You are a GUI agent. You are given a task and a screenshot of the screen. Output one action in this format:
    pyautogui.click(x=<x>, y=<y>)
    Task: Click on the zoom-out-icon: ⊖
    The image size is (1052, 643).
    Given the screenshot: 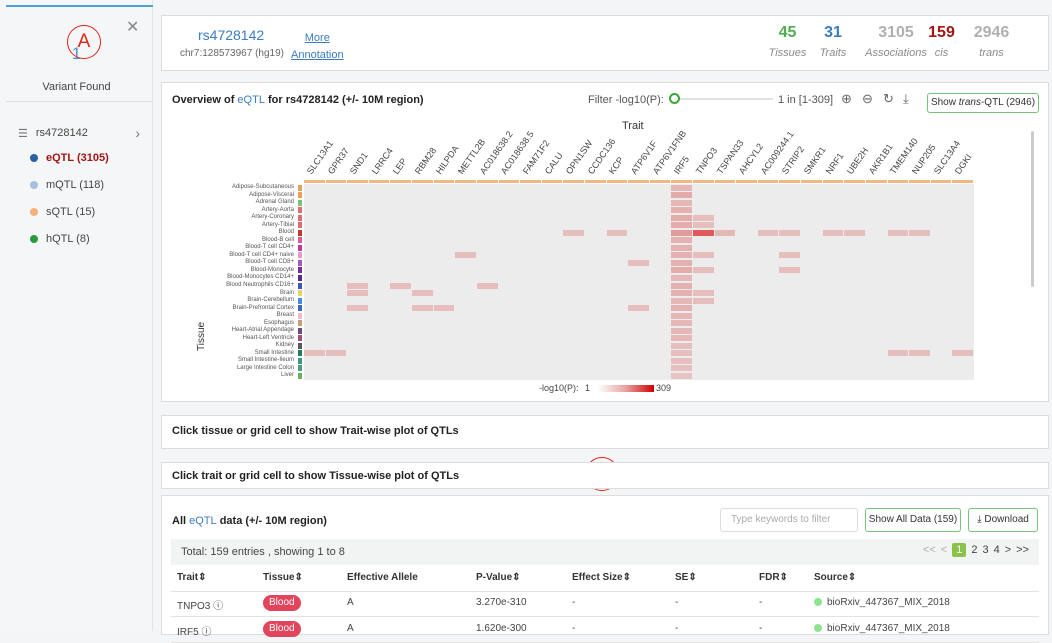 What is the action you would take?
    pyautogui.click(x=867, y=98)
    